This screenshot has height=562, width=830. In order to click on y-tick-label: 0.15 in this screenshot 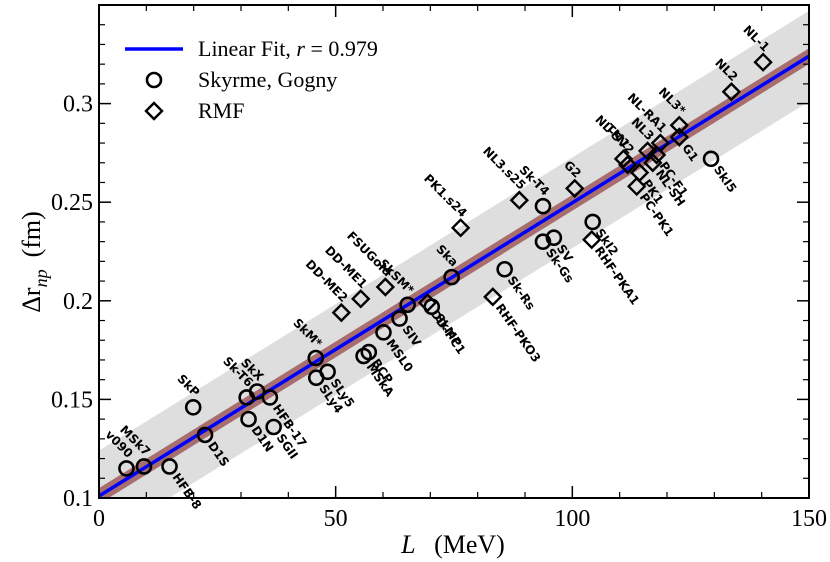, I will do `click(72, 400)`.